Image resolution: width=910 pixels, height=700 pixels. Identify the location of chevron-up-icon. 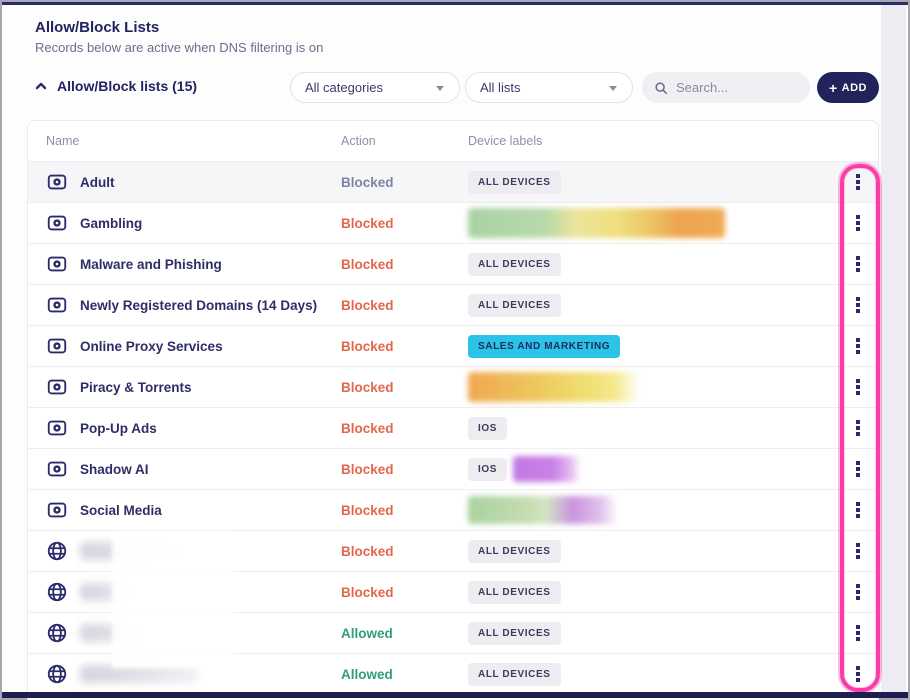
(41, 86).